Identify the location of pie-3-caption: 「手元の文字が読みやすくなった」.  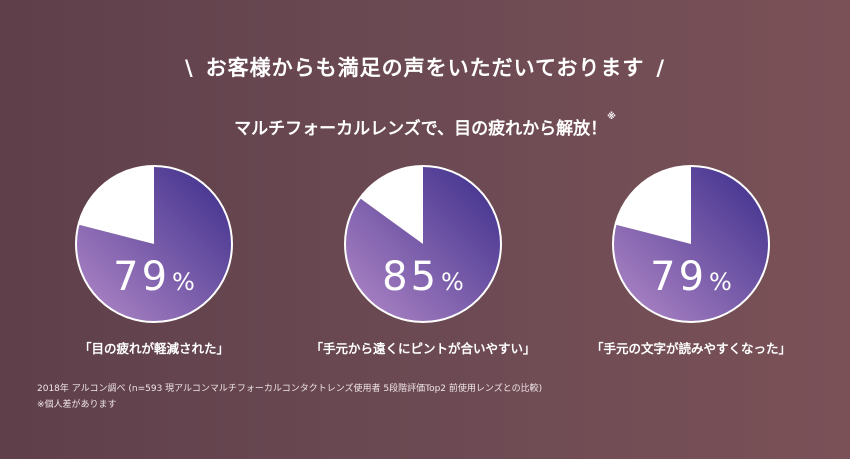
(690, 348).